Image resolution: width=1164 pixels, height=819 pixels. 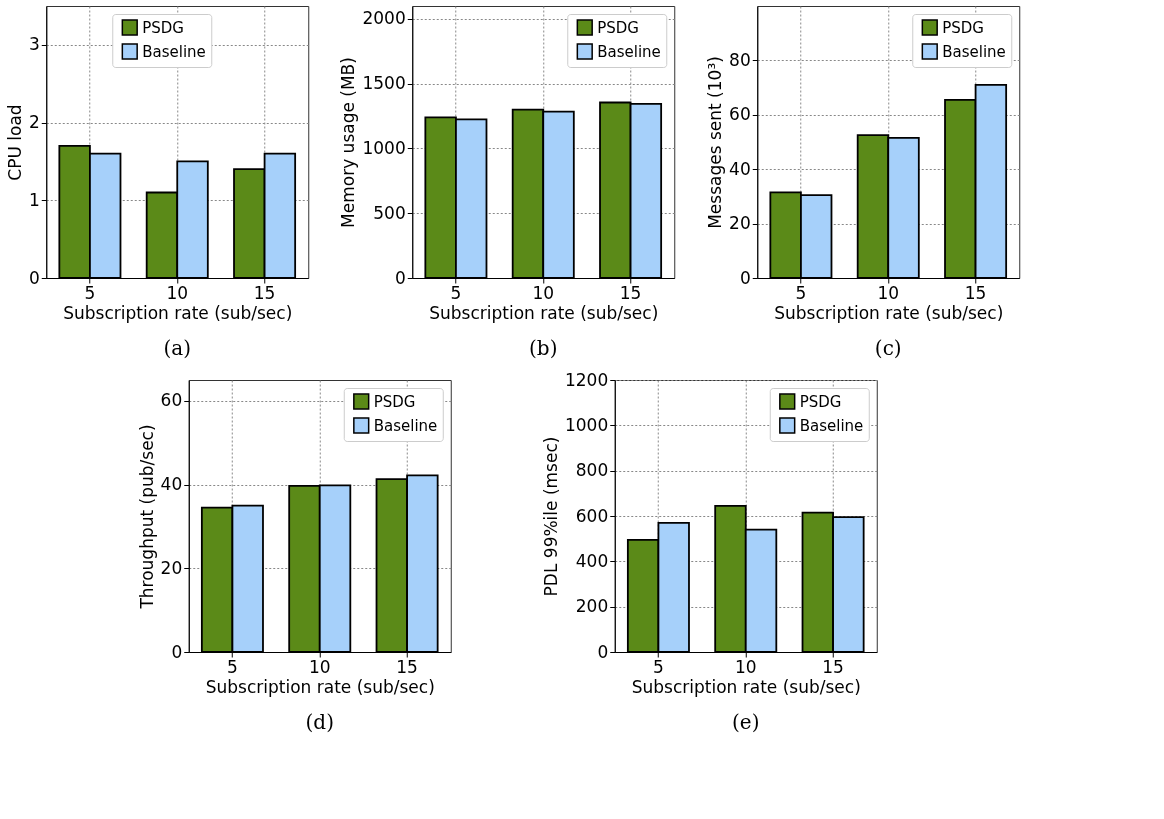 What do you see at coordinates (888, 348) in the screenshot?
I see `text: (c)` at bounding box center [888, 348].